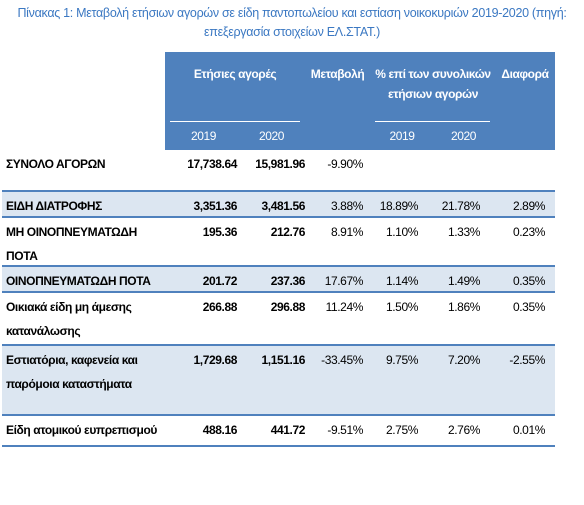  What do you see at coordinates (346, 206) in the screenshot?
I see `row-value: 3.88%` at bounding box center [346, 206].